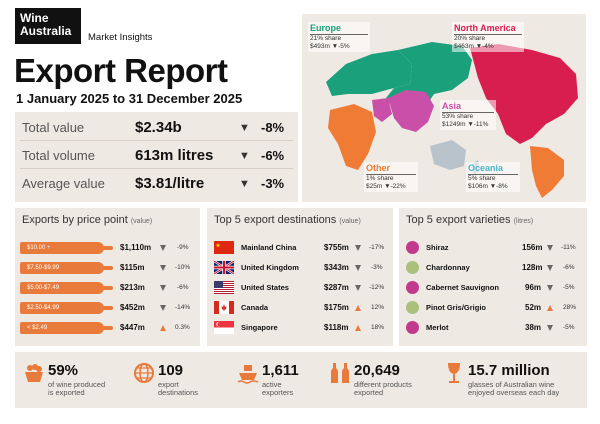  Describe the element at coordinates (336, 327) in the screenshot. I see `destination-value: $118m` at that location.